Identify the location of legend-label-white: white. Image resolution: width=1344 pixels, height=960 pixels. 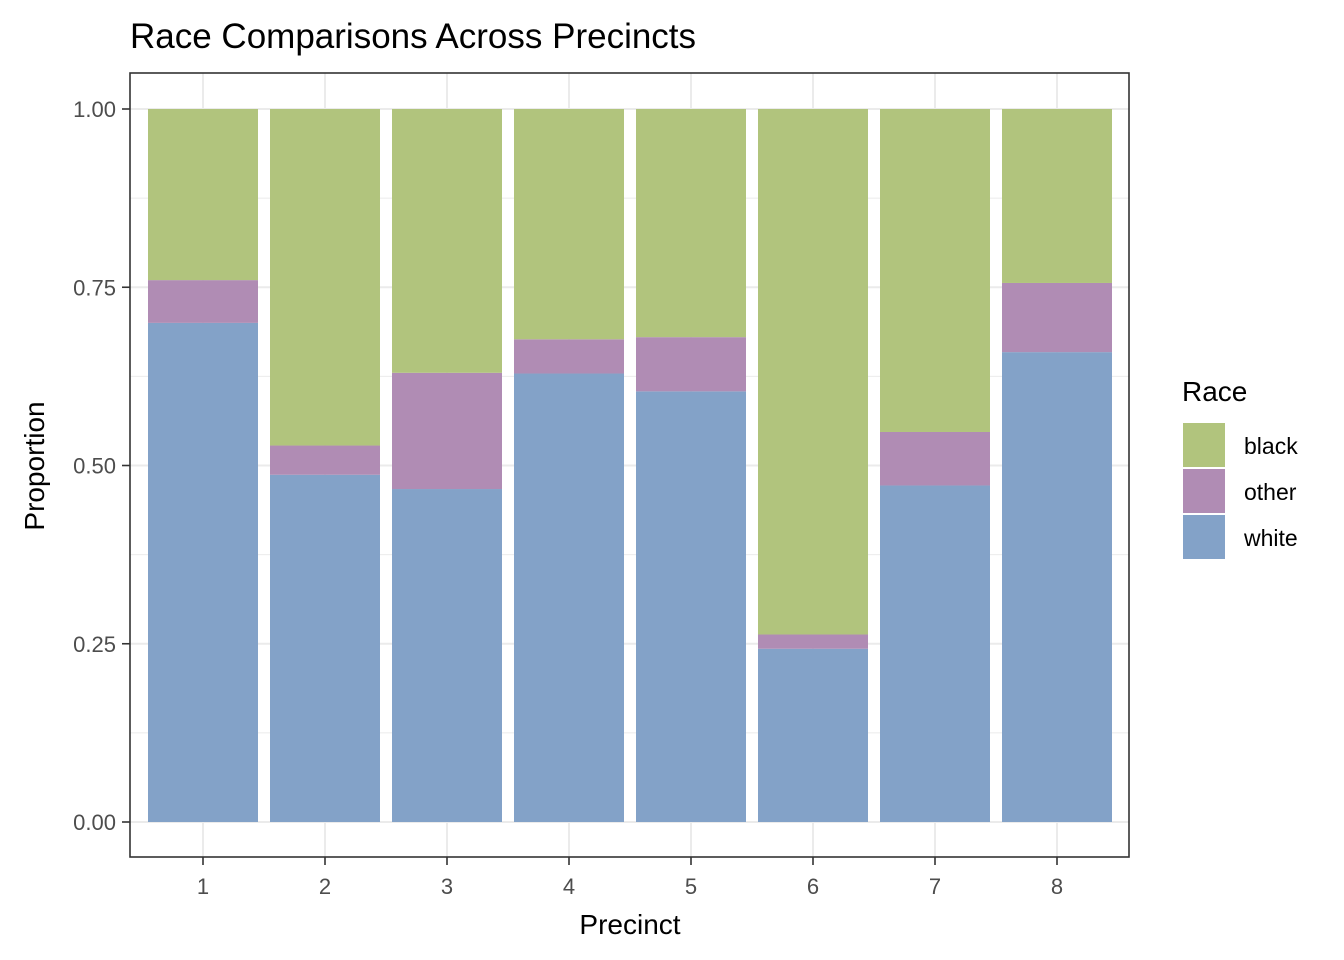
(1270, 538).